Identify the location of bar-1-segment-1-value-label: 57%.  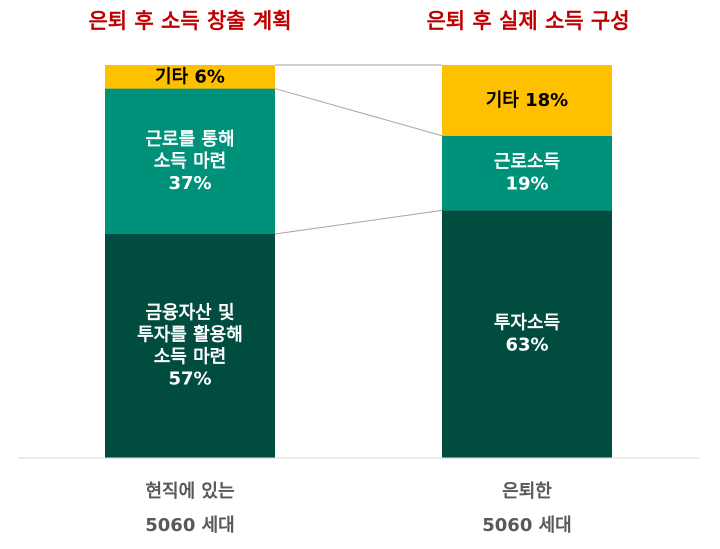
(189, 378).